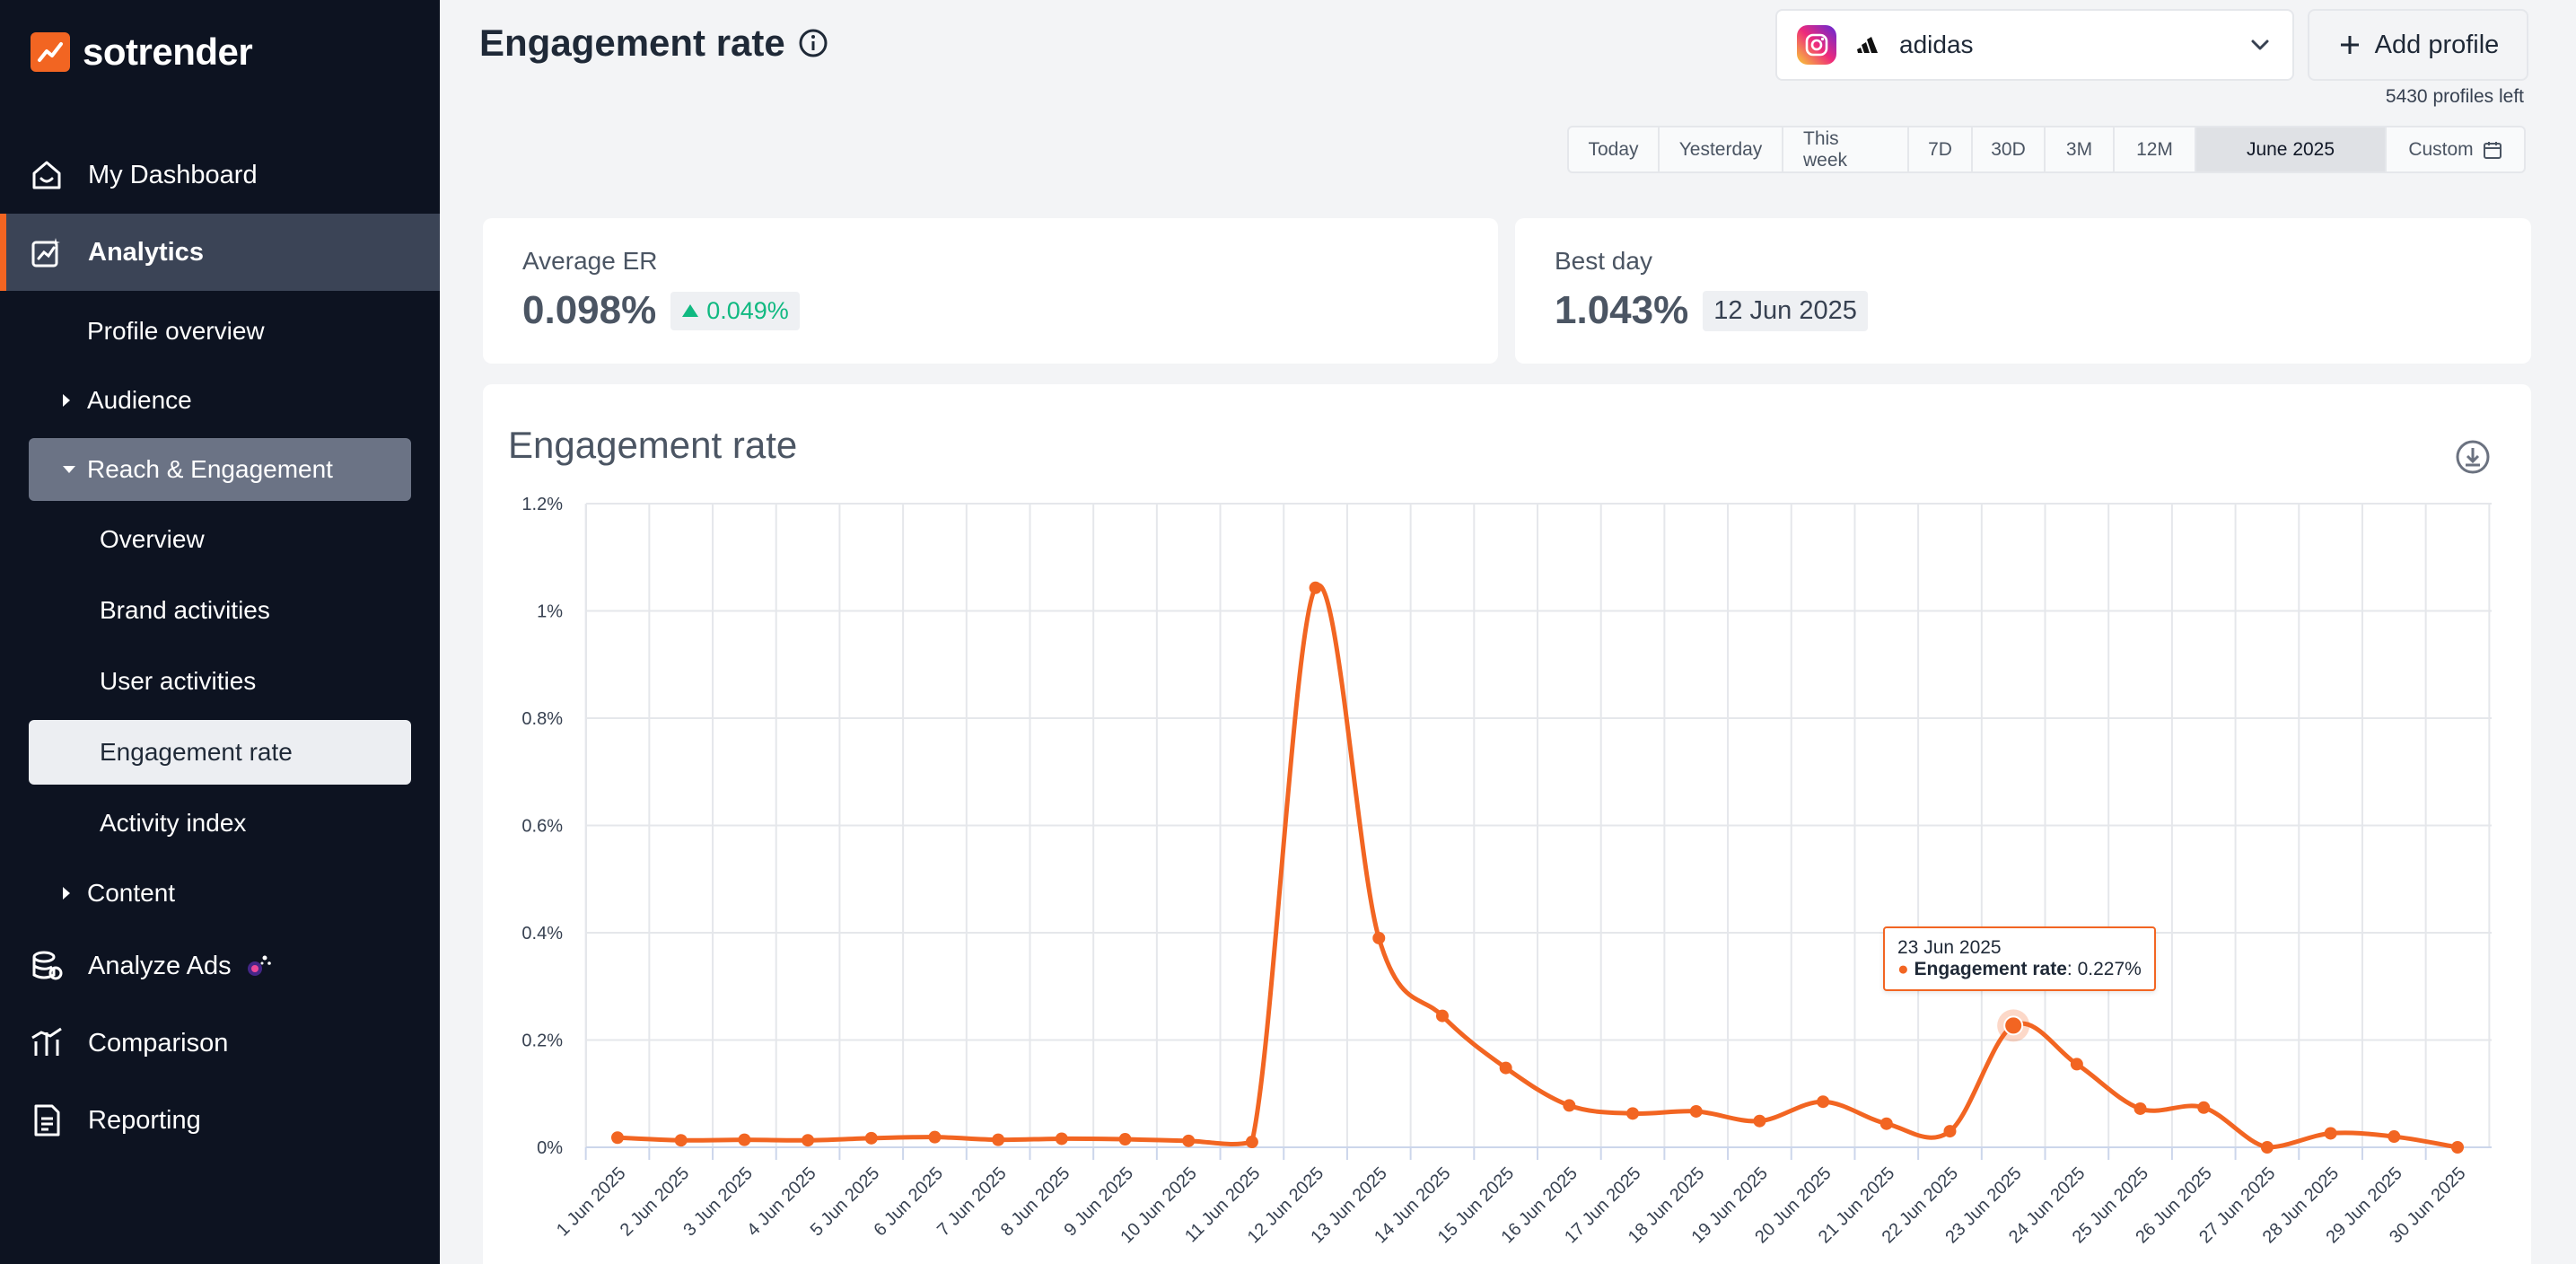 The image size is (2576, 1264). I want to click on page-title-text: Engagement rate, so click(632, 43).